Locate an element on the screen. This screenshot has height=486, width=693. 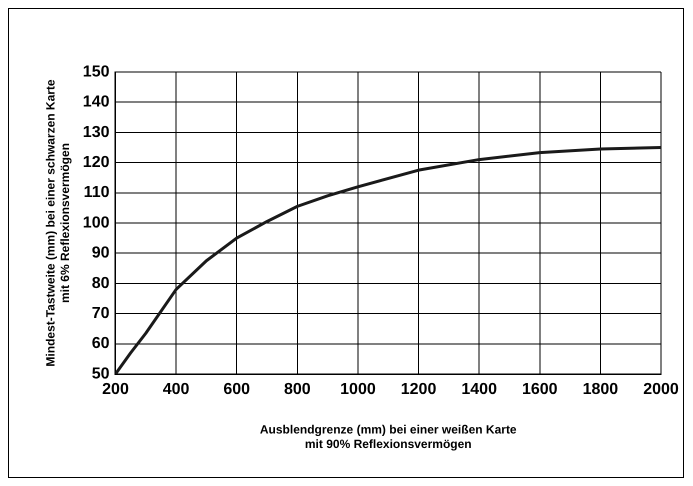
y-tick-label: 90 is located at coordinates (101, 253).